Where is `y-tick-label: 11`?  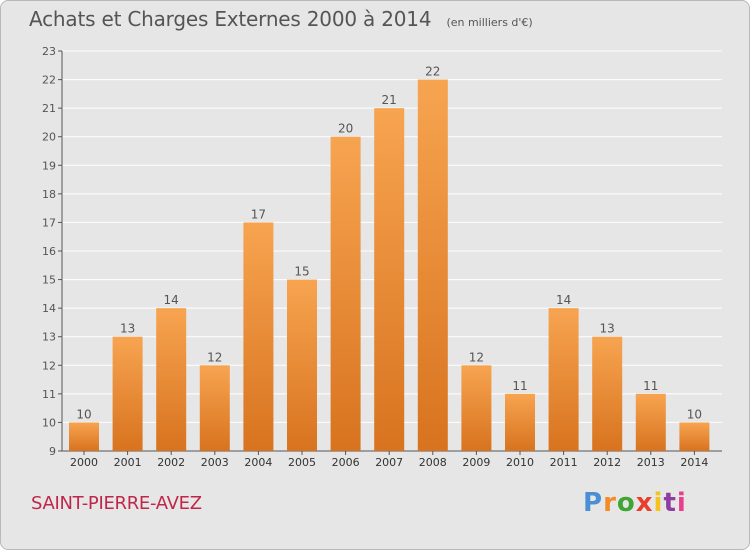
y-tick-label: 11 is located at coordinates (49, 394).